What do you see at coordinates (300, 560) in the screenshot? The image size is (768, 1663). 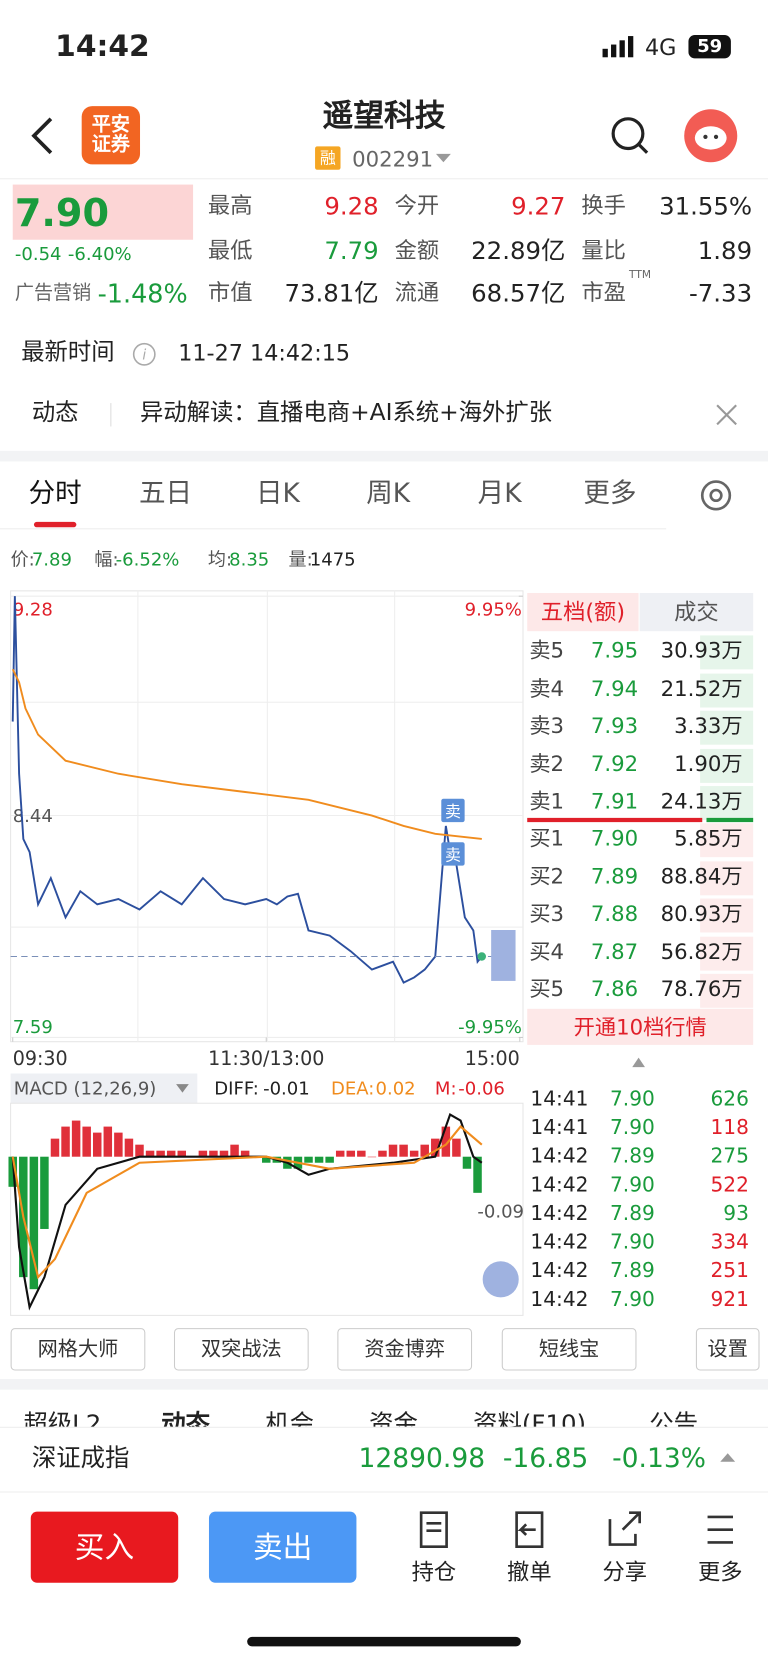 I see `info-label: 量:` at bounding box center [300, 560].